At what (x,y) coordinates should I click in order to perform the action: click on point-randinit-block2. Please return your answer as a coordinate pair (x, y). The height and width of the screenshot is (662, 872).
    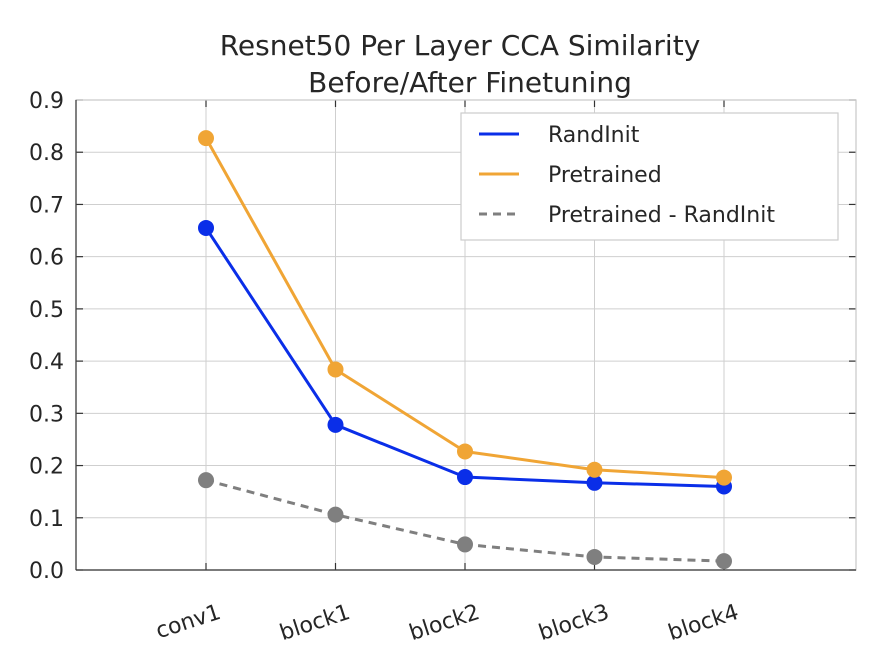
    Looking at the image, I should click on (465, 477).